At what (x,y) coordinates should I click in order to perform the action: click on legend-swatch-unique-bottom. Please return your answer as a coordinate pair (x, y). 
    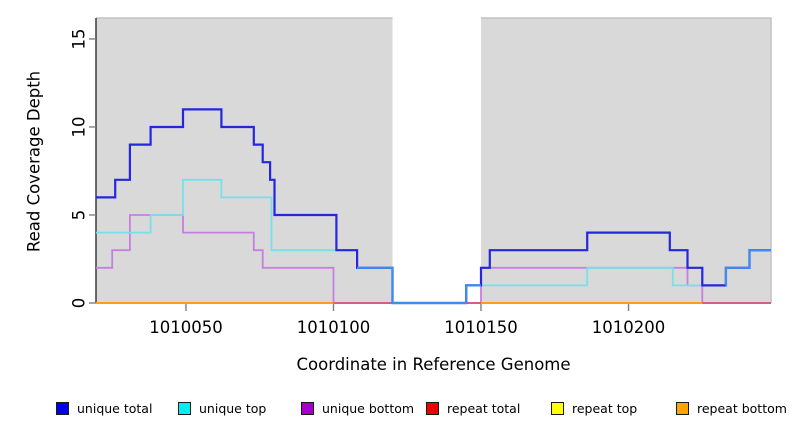
    Looking at the image, I should click on (307, 408).